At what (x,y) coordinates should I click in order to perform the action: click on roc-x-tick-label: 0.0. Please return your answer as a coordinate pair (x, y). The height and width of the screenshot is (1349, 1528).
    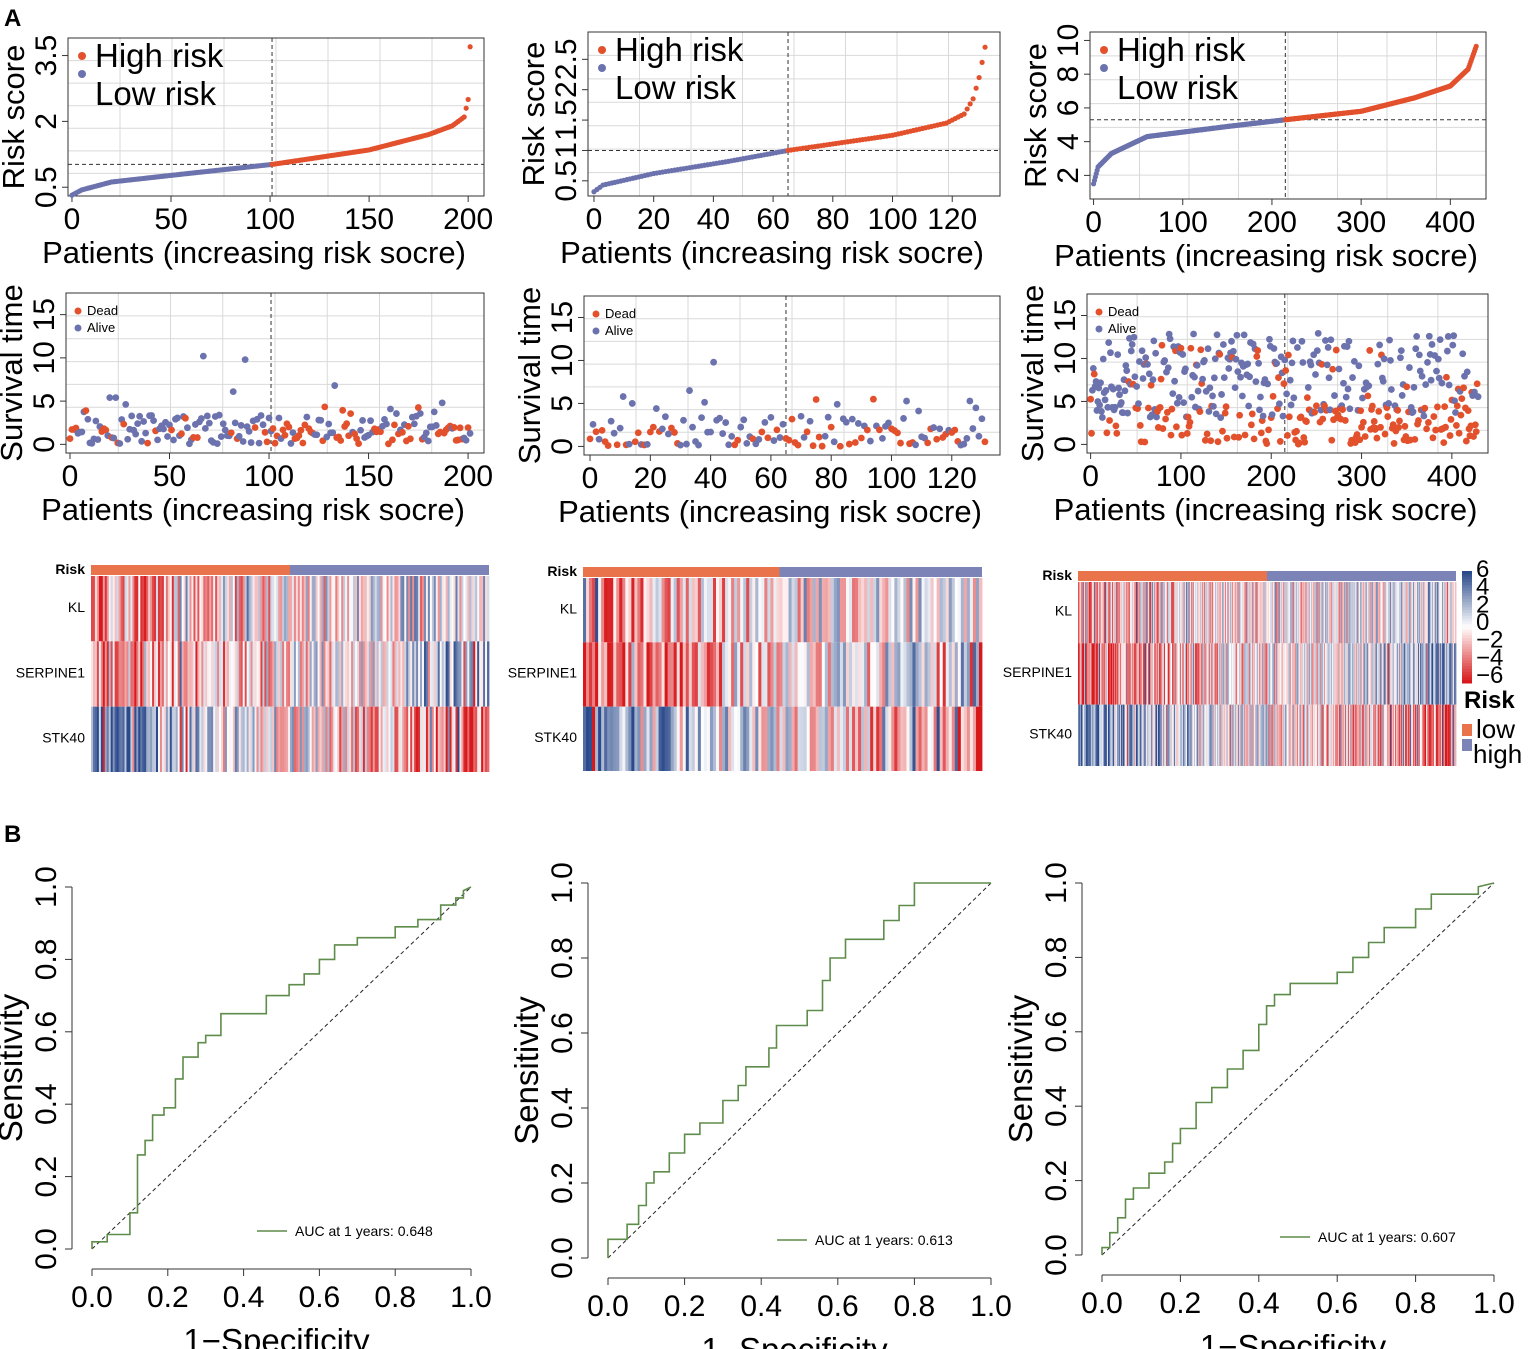
    Looking at the image, I should click on (92, 1297).